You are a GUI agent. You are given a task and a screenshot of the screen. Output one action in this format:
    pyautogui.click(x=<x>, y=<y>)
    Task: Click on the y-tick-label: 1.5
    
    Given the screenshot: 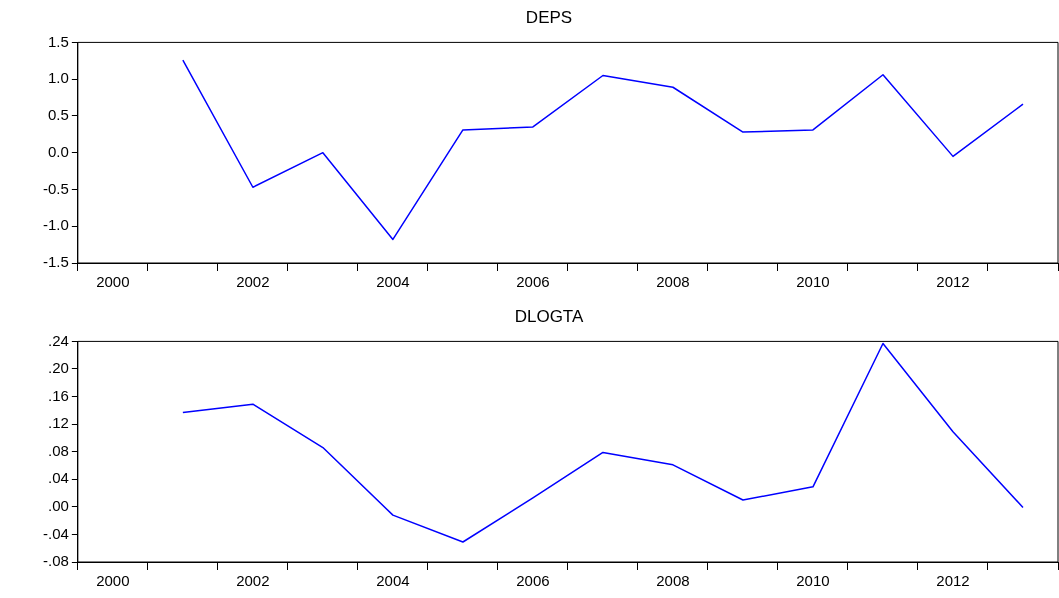 What is the action you would take?
    pyautogui.click(x=58, y=41)
    